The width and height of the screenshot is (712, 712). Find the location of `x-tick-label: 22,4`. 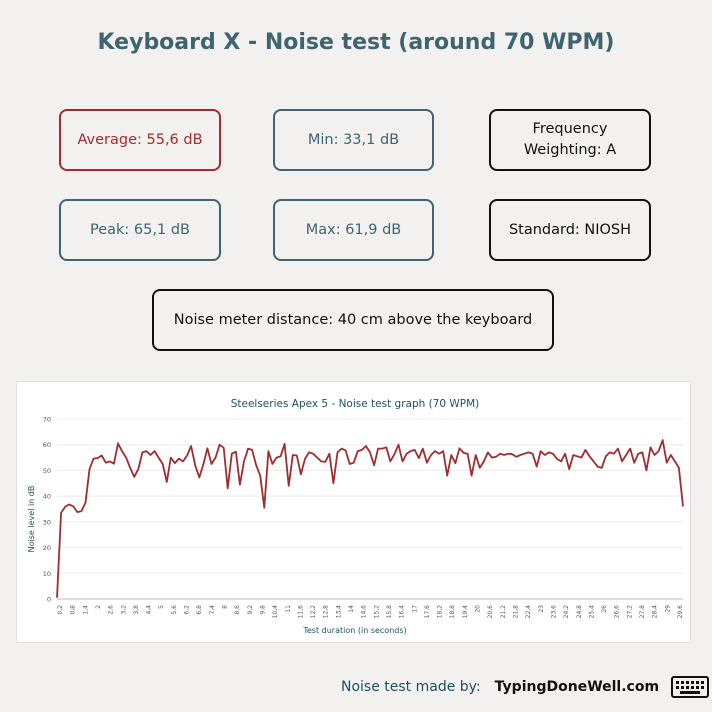

x-tick-label: 22,4 is located at coordinates (528, 612).